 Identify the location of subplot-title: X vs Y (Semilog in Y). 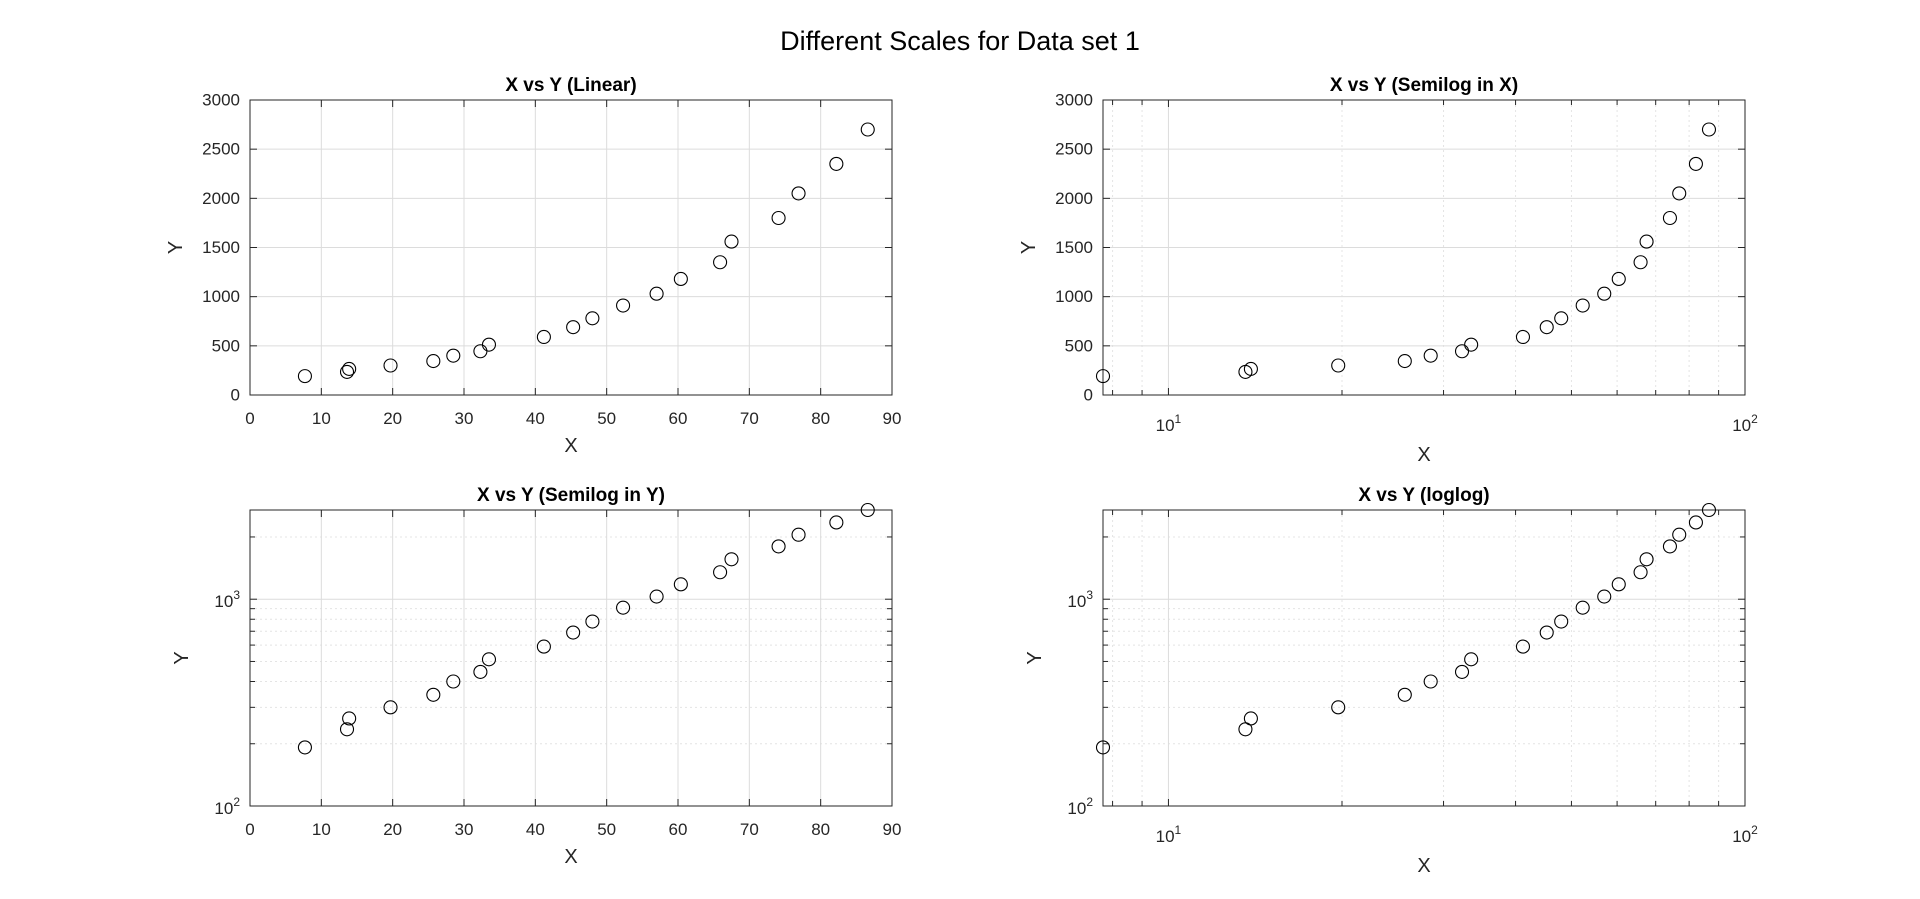
(571, 495).